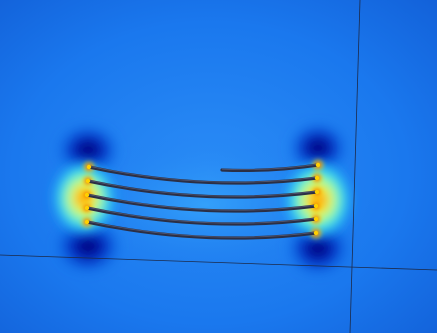 The width and height of the screenshot is (437, 333). What do you see at coordinates (218, 262) in the screenshot?
I see `axis-line-horizontal` at bounding box center [218, 262].